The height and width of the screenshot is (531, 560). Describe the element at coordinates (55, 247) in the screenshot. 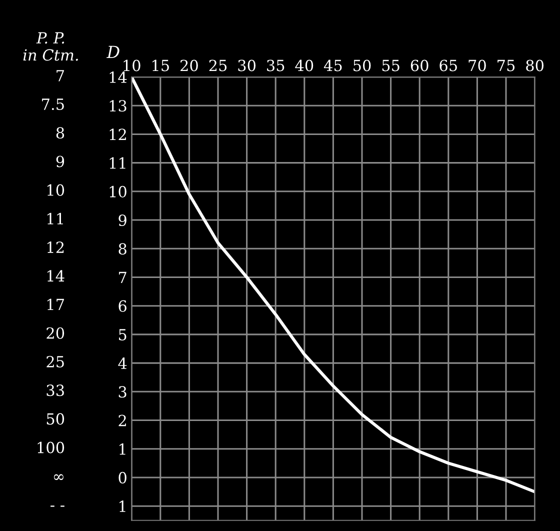

I see `text: 12` at that location.